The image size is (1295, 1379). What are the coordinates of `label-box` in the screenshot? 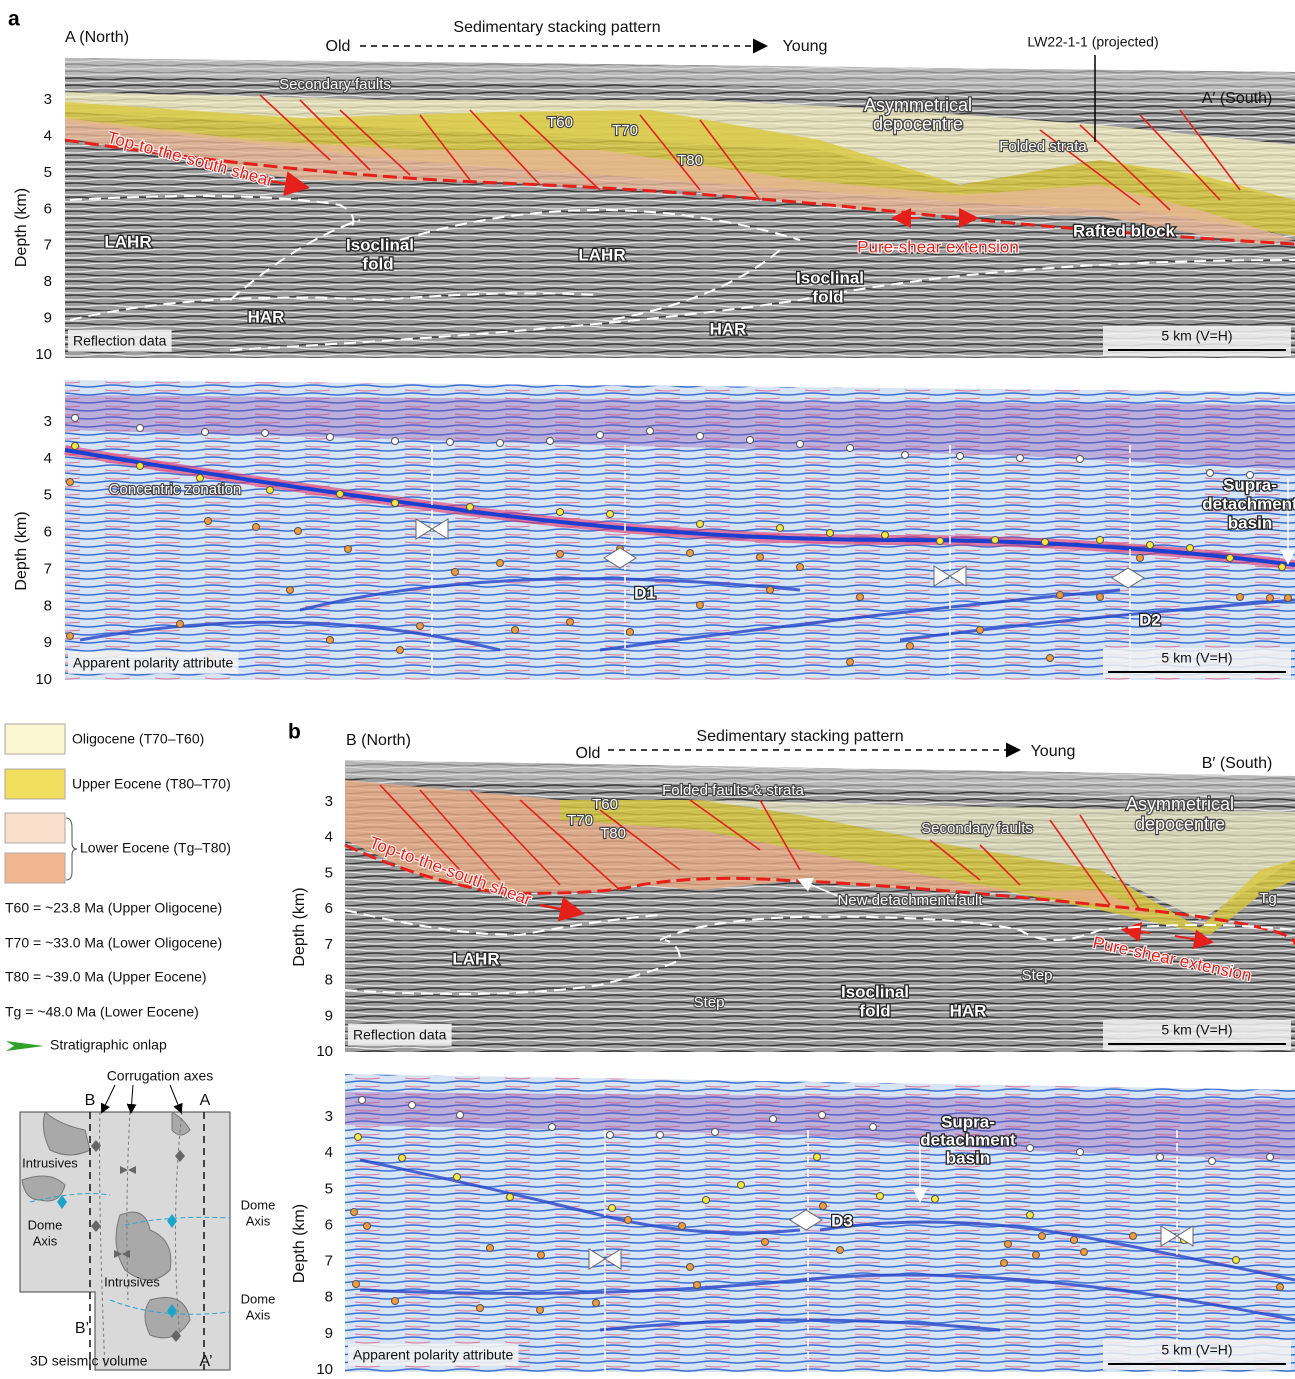 It's located at (120, 340).